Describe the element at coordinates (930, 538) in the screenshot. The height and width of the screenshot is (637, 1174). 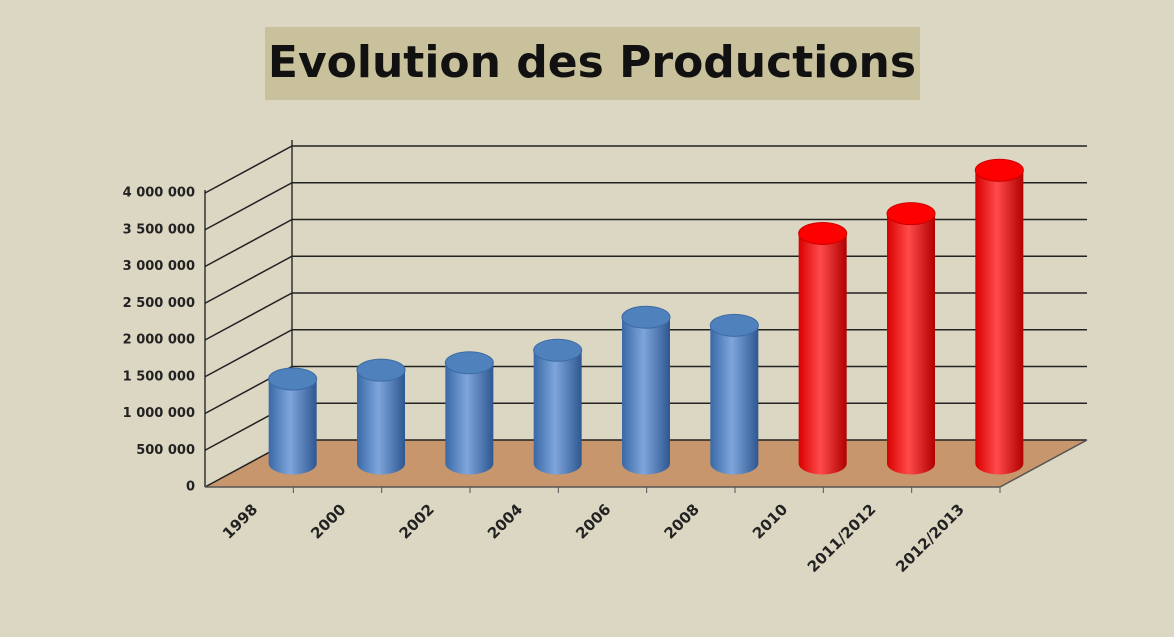
I see `x-tick-label: 2012/2013` at that location.